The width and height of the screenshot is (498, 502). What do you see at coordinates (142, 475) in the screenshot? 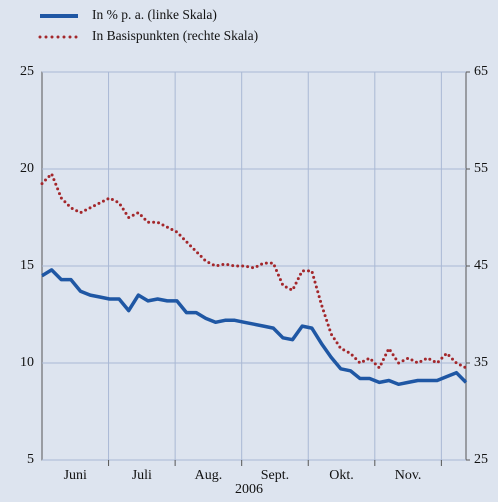
I see `x-tick-label: Juli` at bounding box center [142, 475].